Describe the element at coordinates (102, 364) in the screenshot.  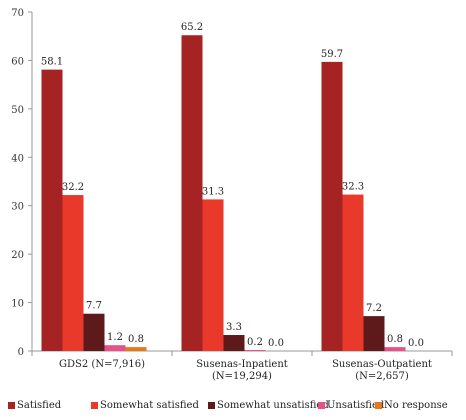
I see `x-tick-label: GDS2 (N=7,916)` at that location.